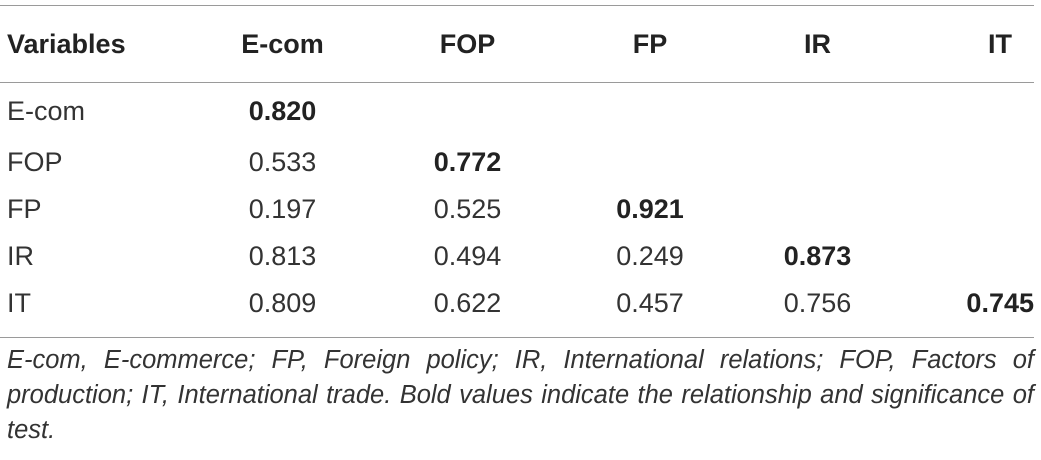 Image resolution: width=1041 pixels, height=460 pixels. I want to click on row-label: IT, so click(19, 303).